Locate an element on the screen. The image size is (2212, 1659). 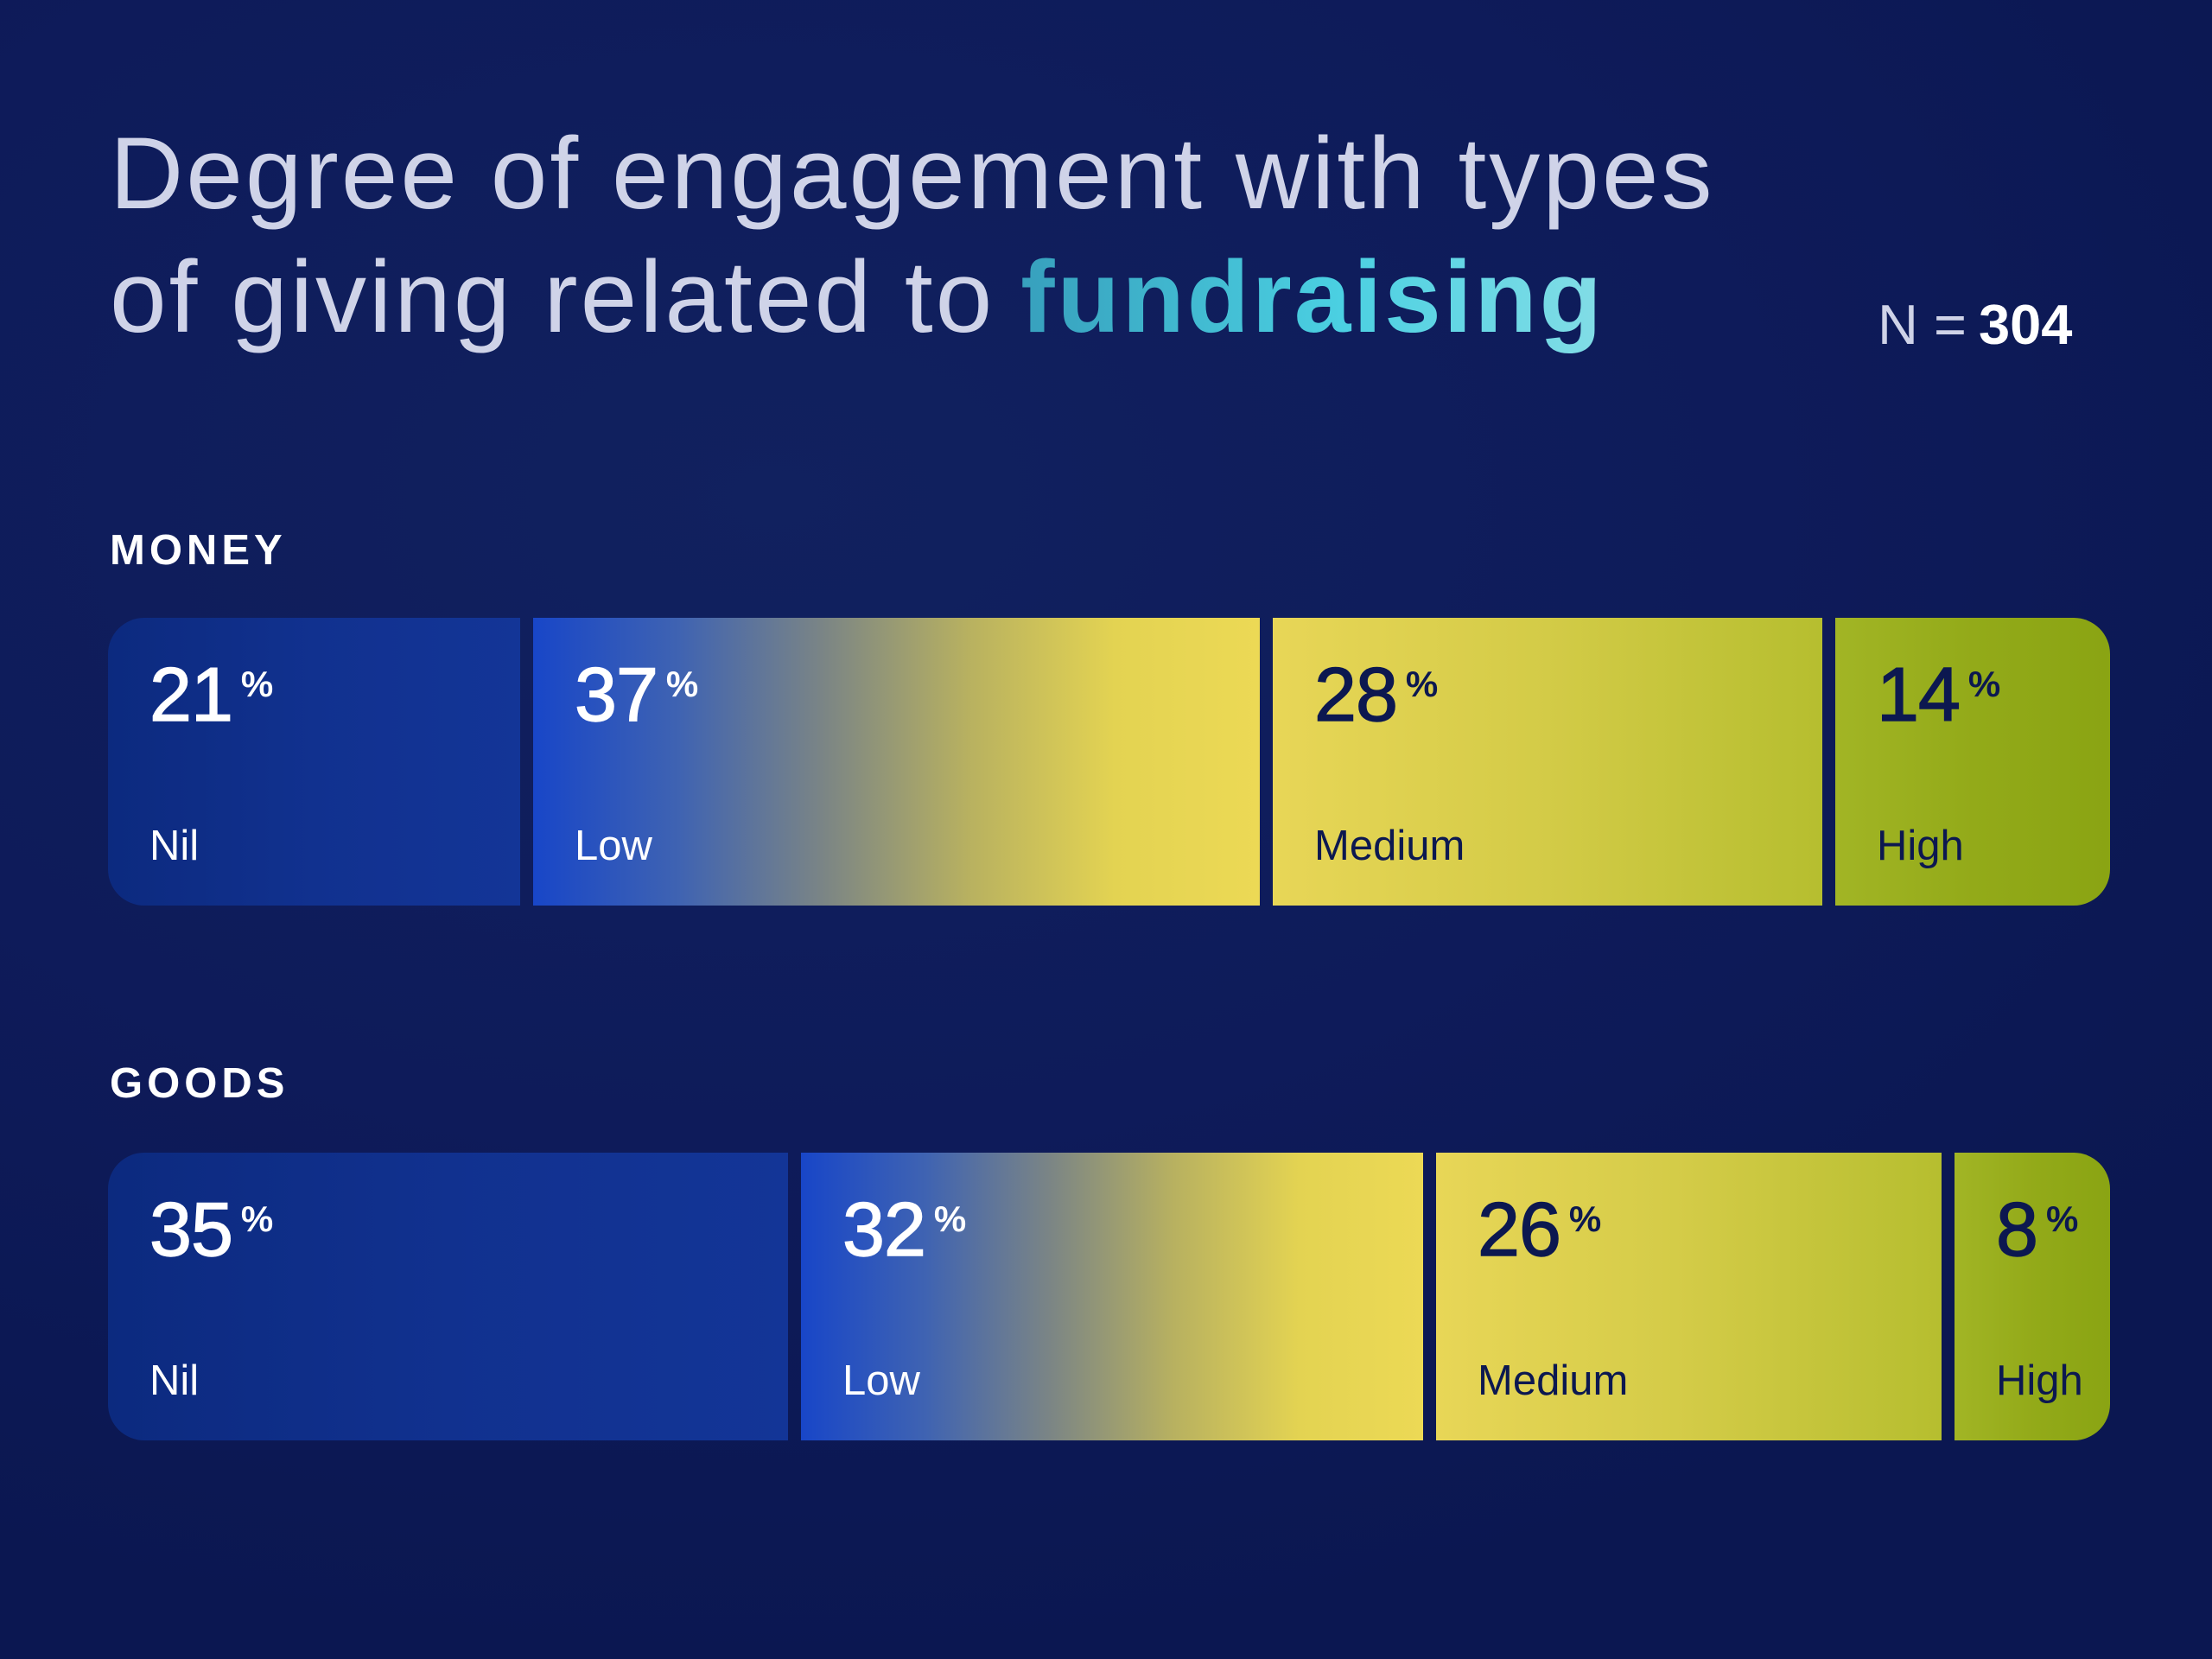
sample-size: N = 304 is located at coordinates (1975, 324).